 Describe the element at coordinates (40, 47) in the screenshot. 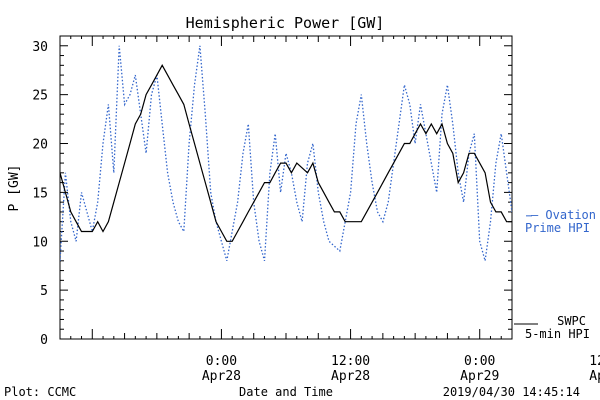

I see `y-tick-label: 30` at that location.